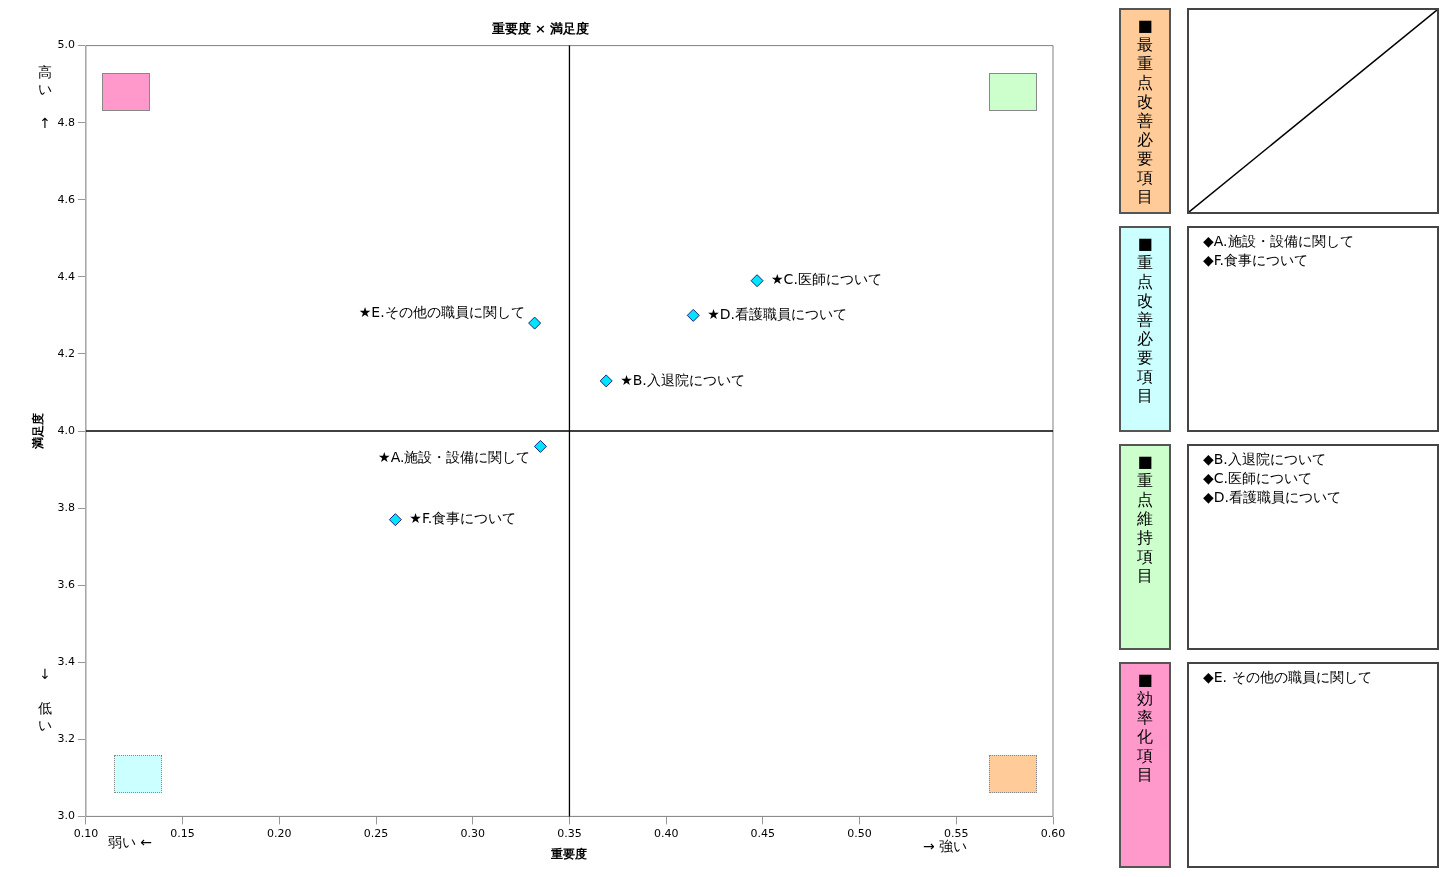 This screenshot has height=877, width=1448. What do you see at coordinates (66, 45) in the screenshot?
I see `y-tick-label: 5.0` at bounding box center [66, 45].